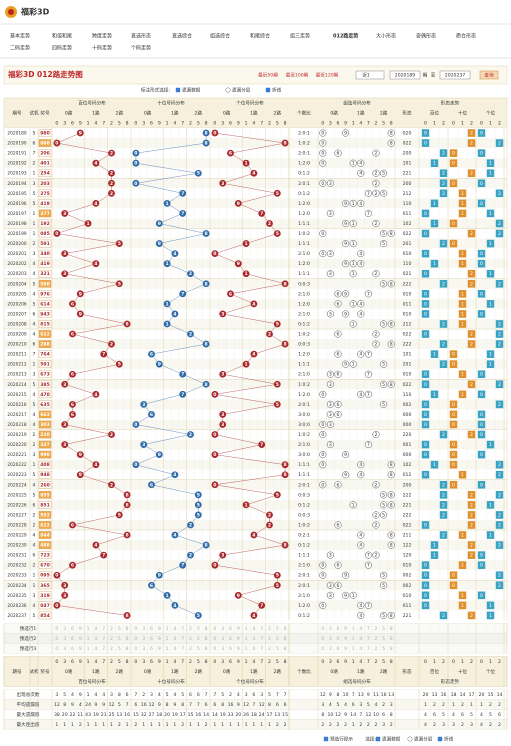  I want to click on nav-link: 和尾综合, so click(260, 36).